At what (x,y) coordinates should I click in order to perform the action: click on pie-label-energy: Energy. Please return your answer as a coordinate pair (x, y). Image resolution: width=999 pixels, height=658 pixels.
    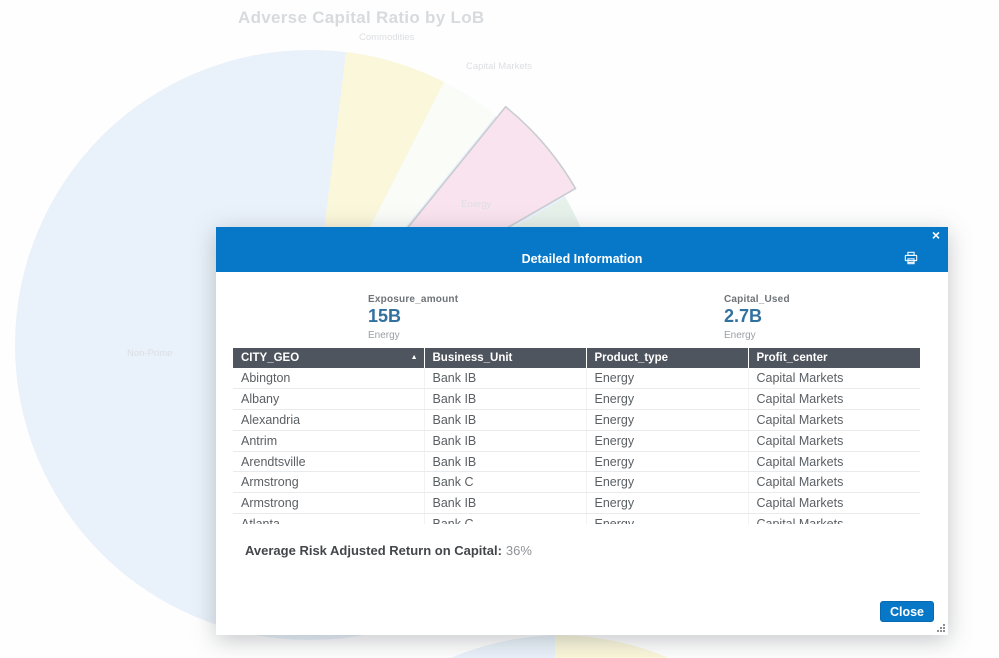
    Looking at the image, I should click on (476, 204).